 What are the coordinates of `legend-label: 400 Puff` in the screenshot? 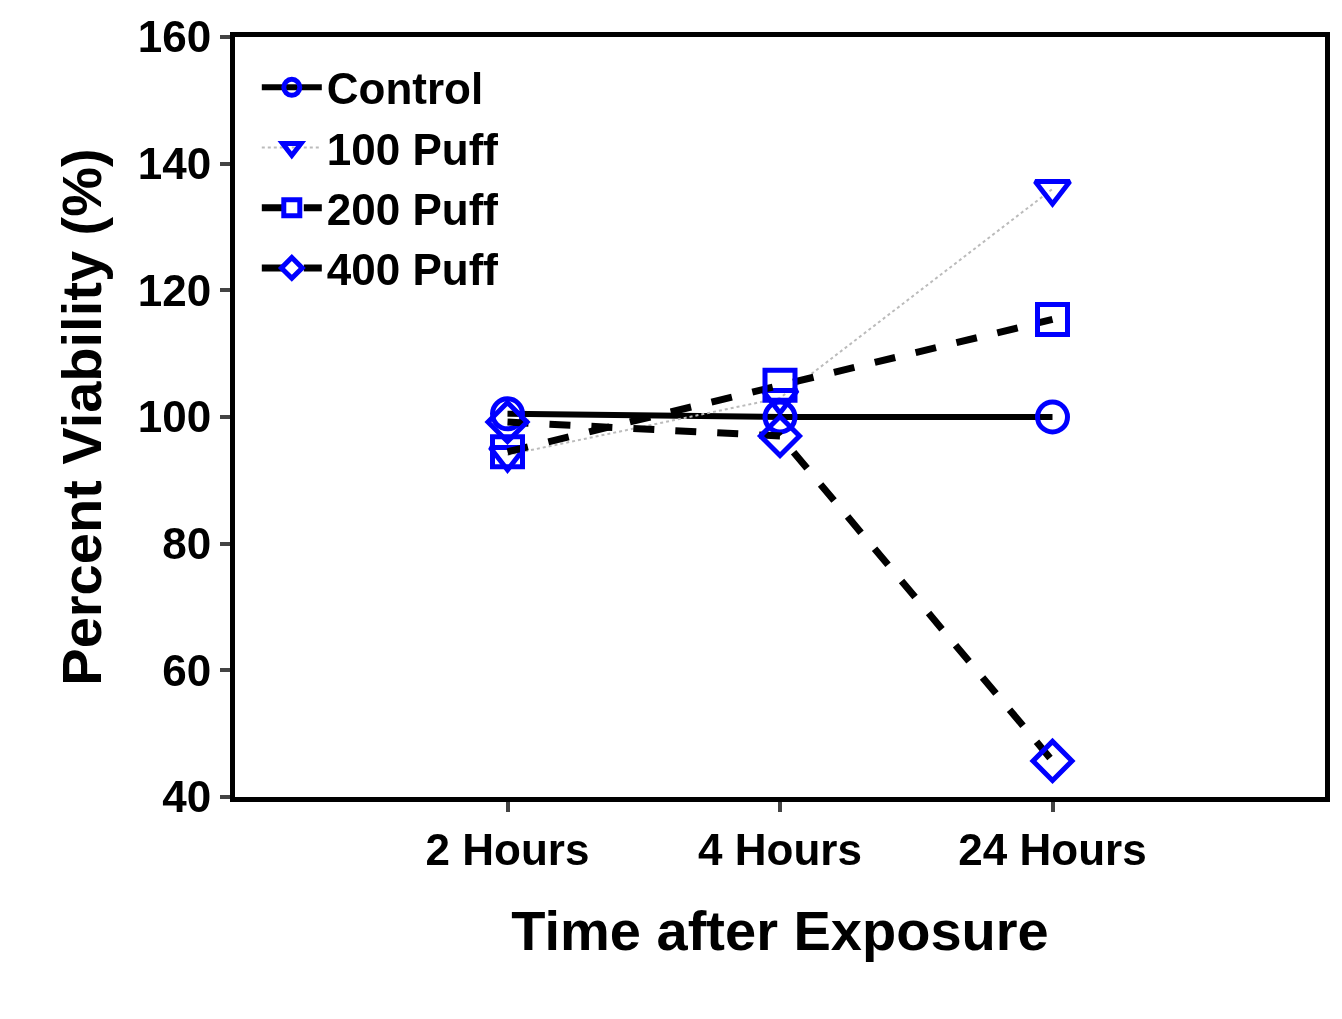 It's located at (412, 270).